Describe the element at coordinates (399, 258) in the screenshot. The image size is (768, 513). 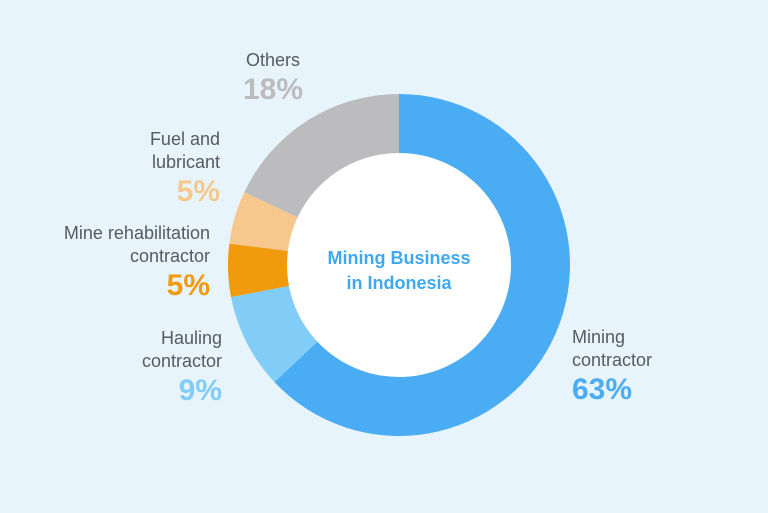
I see `chart-title-line-1: Mining Business` at that location.